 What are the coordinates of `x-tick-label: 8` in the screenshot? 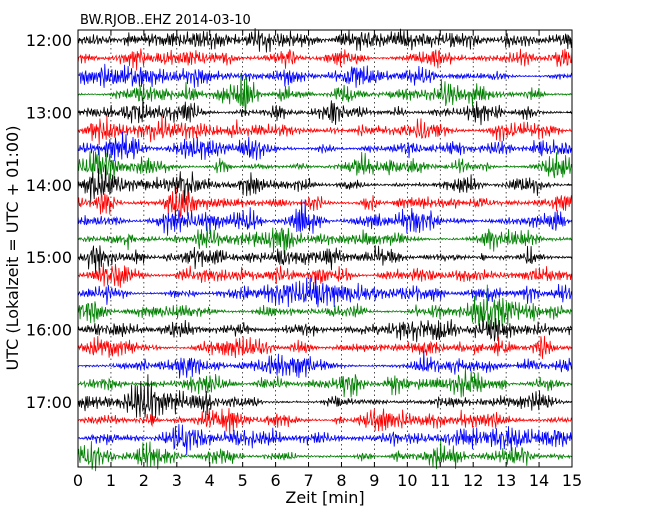 It's located at (341, 480).